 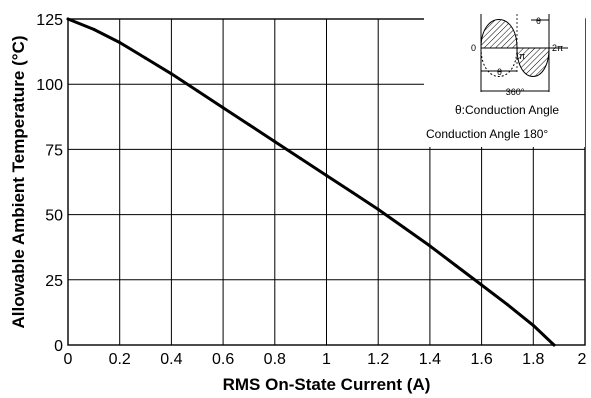 I want to click on inset-conduction-note: θ:Conduction Angle, so click(x=507, y=110).